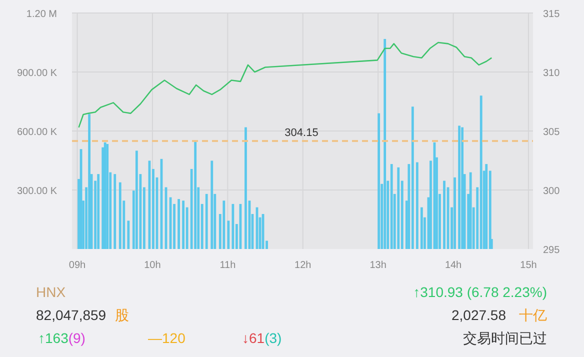  I want to click on y2-tick-label: 300, so click(551, 191).